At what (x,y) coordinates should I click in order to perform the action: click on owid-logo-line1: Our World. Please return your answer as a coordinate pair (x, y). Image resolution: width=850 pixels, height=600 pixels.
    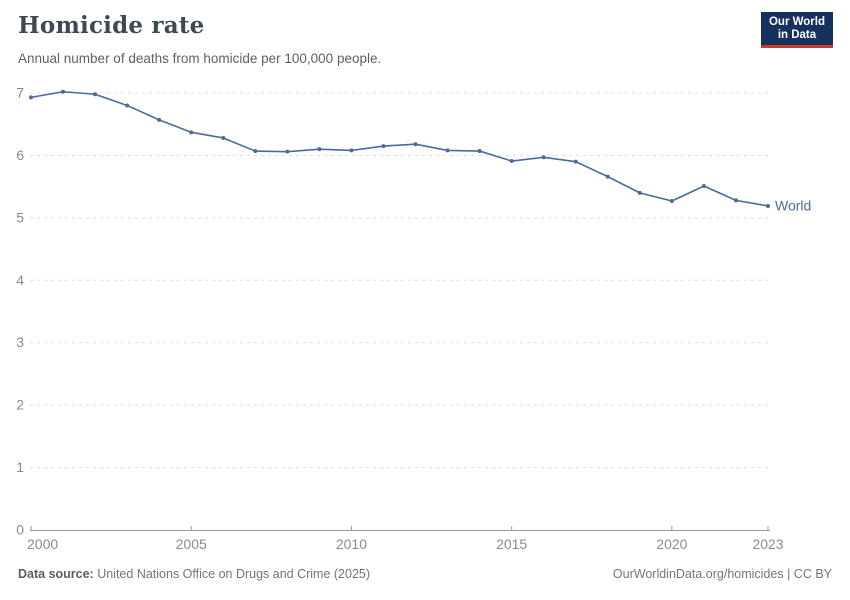
    Looking at the image, I should click on (796, 22).